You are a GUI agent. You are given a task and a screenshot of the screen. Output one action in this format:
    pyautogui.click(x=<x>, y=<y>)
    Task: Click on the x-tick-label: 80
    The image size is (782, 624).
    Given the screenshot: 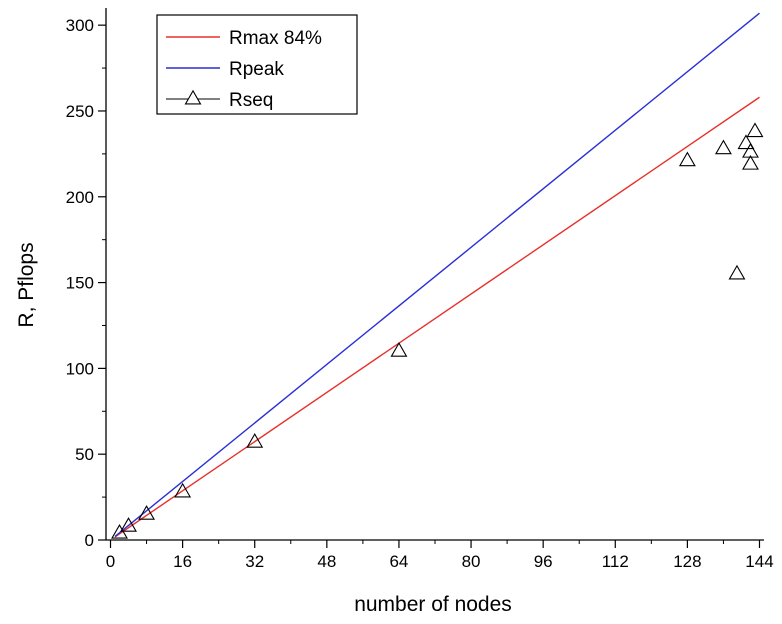 What is the action you would take?
    pyautogui.click(x=471, y=561)
    